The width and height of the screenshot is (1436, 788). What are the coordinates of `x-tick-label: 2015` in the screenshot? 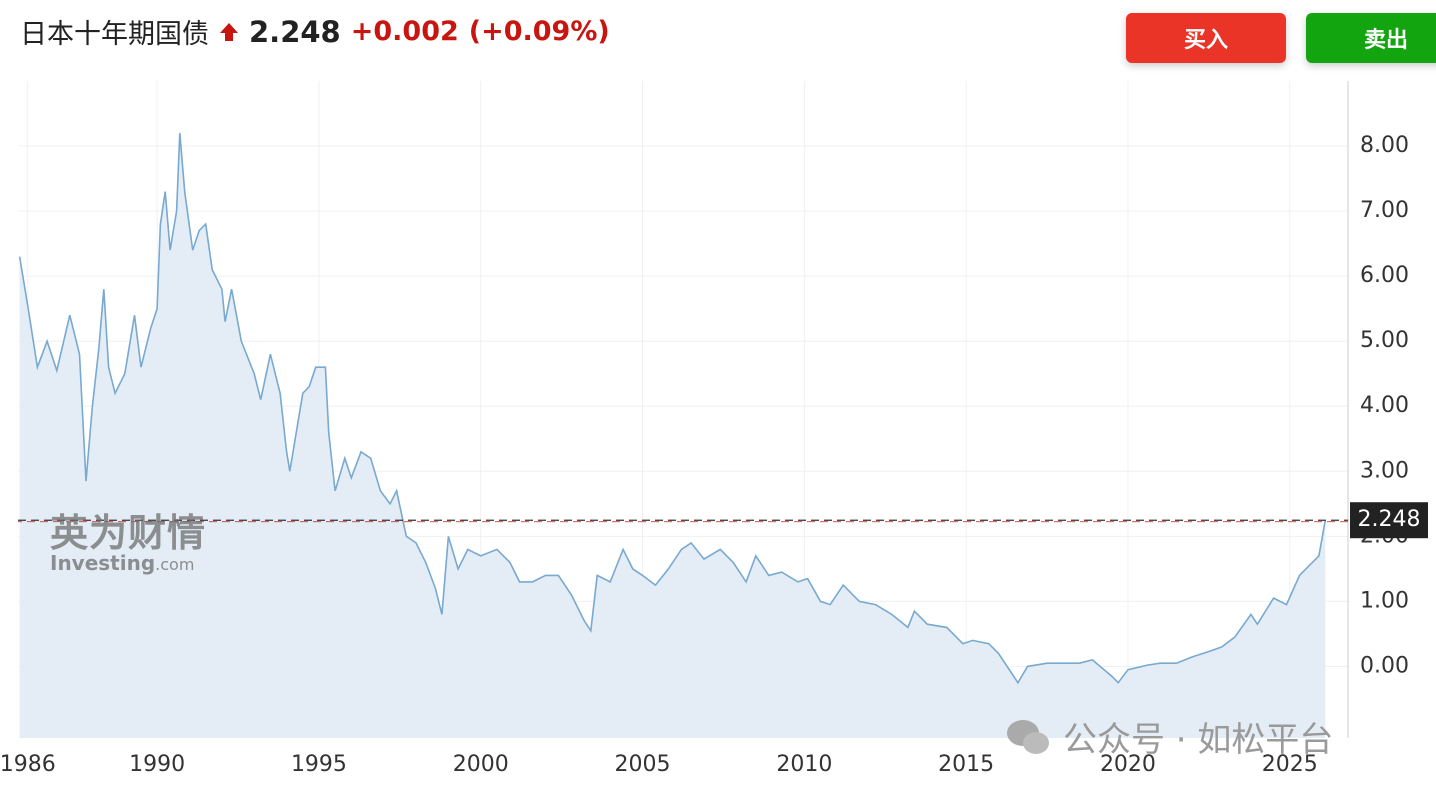 It's located at (966, 764).